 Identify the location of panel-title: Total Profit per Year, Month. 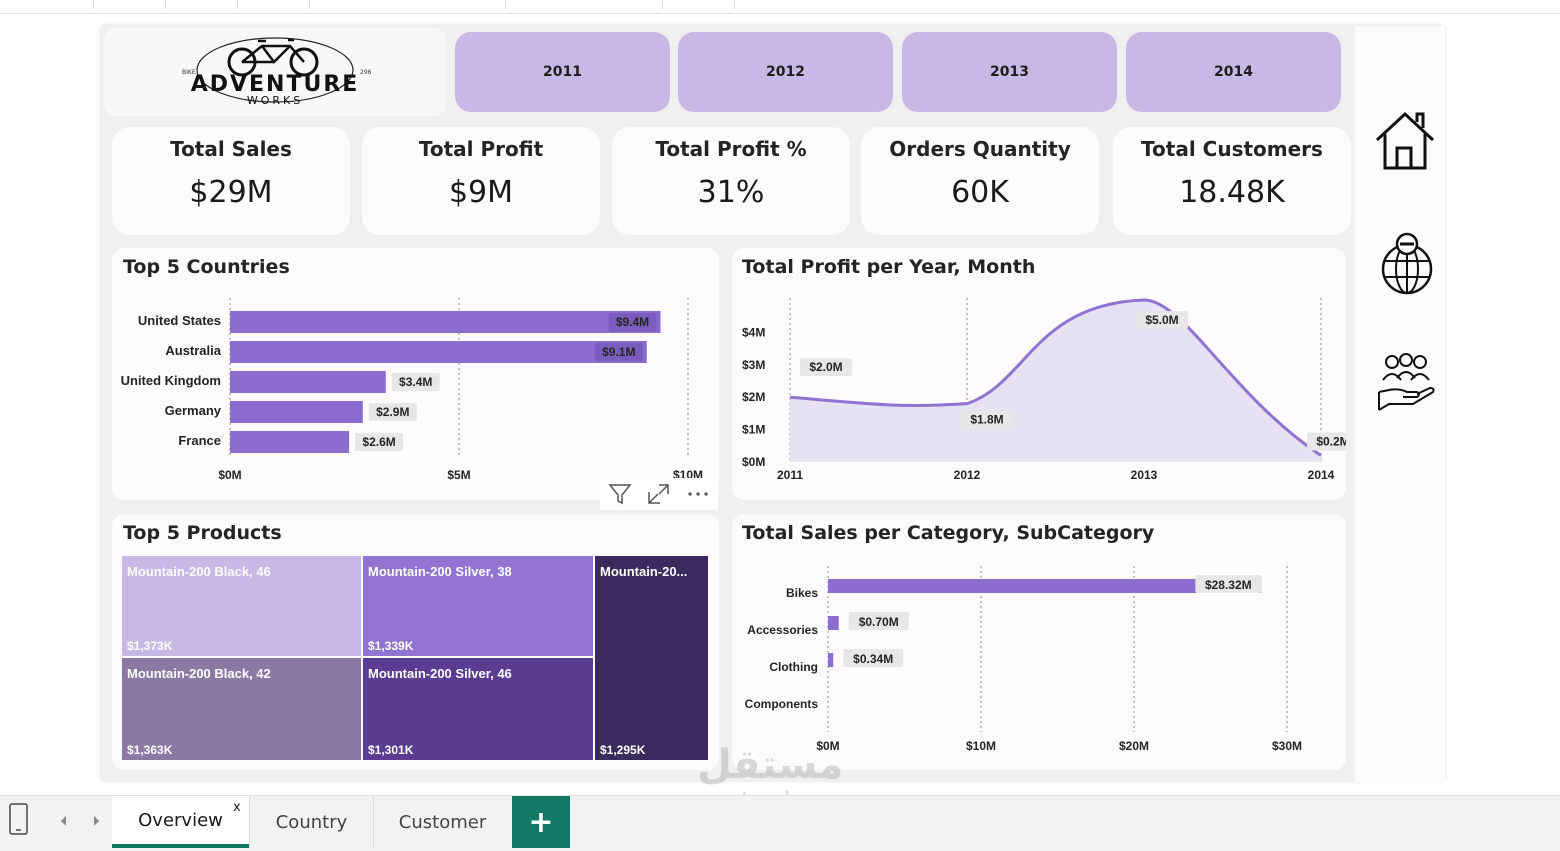
(889, 267).